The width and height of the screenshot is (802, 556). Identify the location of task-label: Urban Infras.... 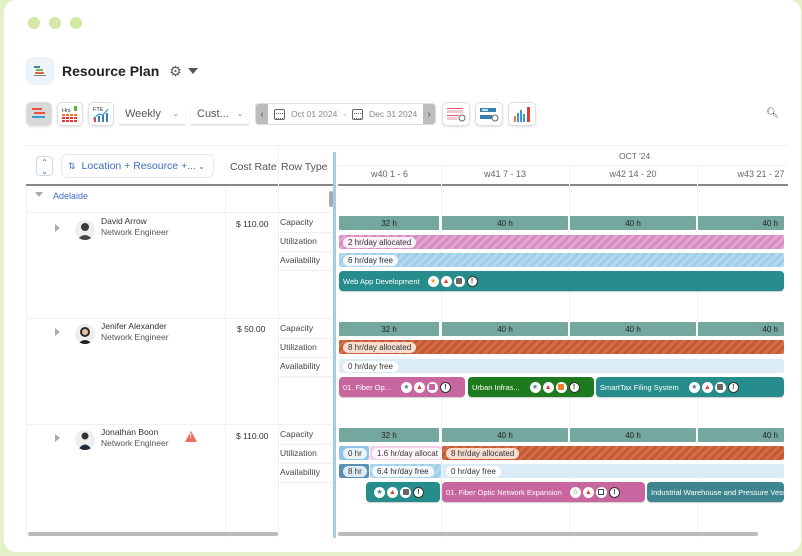
(496, 387).